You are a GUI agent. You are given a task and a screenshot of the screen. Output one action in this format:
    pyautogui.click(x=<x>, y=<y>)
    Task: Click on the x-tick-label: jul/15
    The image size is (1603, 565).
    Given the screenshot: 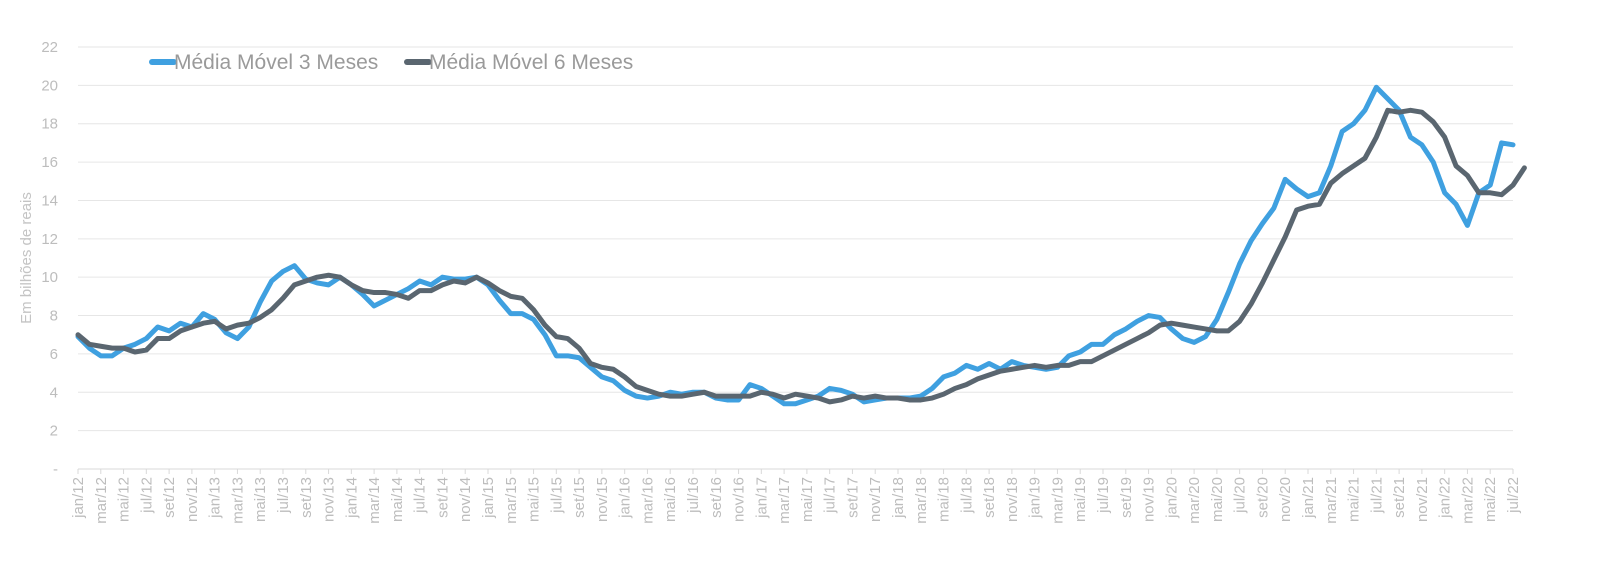 What is the action you would take?
    pyautogui.click(x=556, y=495)
    